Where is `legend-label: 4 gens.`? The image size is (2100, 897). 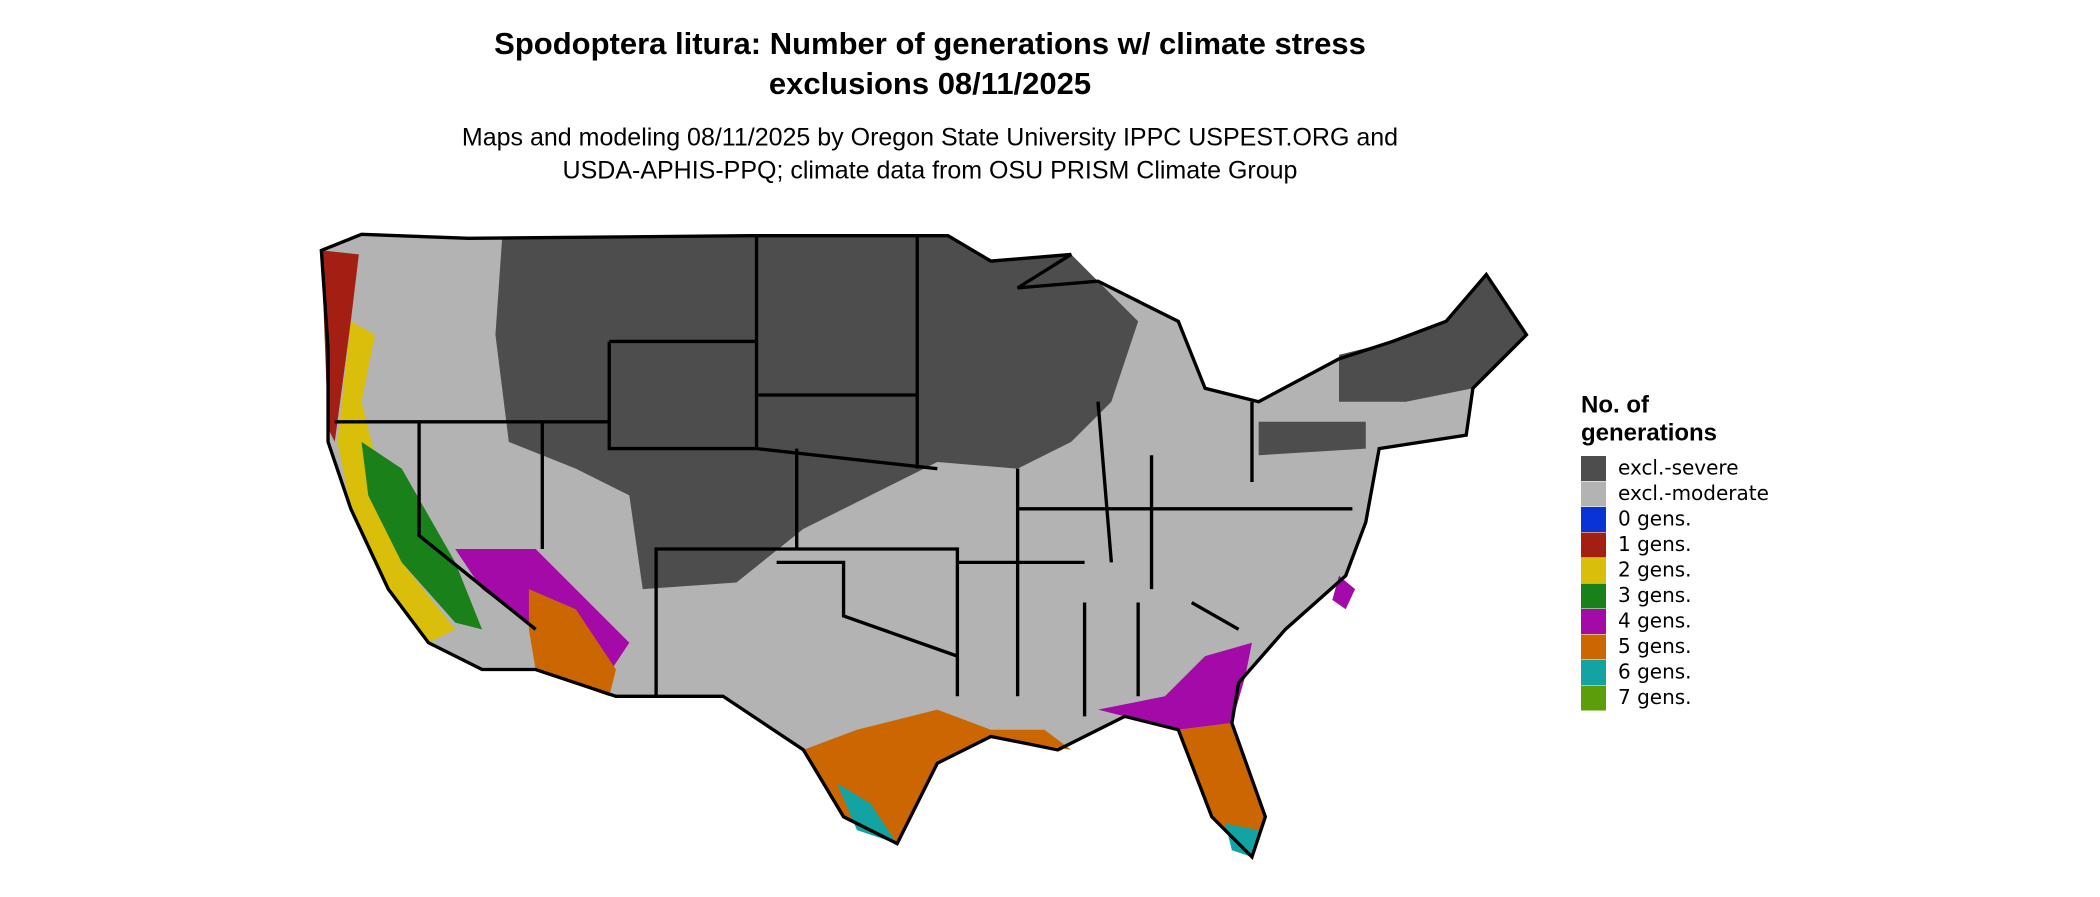
legend-label: 4 gens. is located at coordinates (1655, 621).